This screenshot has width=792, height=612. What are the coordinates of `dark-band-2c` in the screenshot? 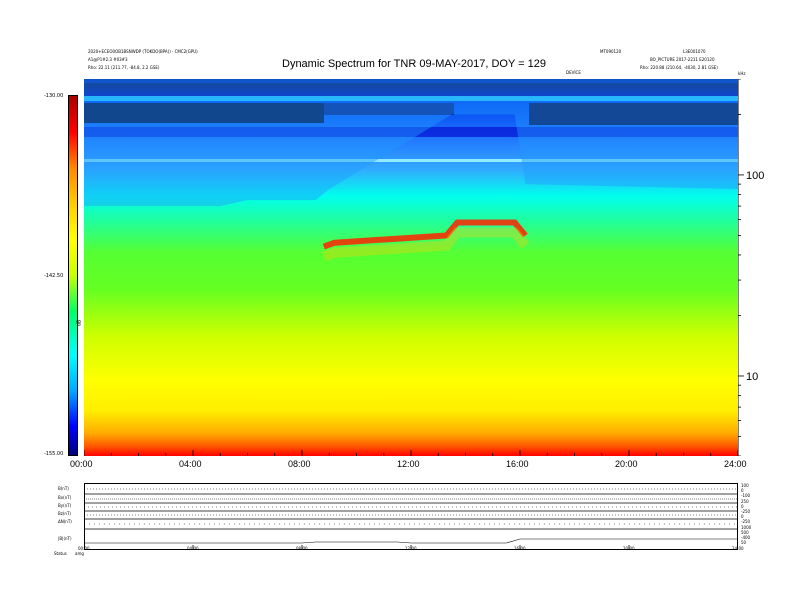 It's located at (633, 114).